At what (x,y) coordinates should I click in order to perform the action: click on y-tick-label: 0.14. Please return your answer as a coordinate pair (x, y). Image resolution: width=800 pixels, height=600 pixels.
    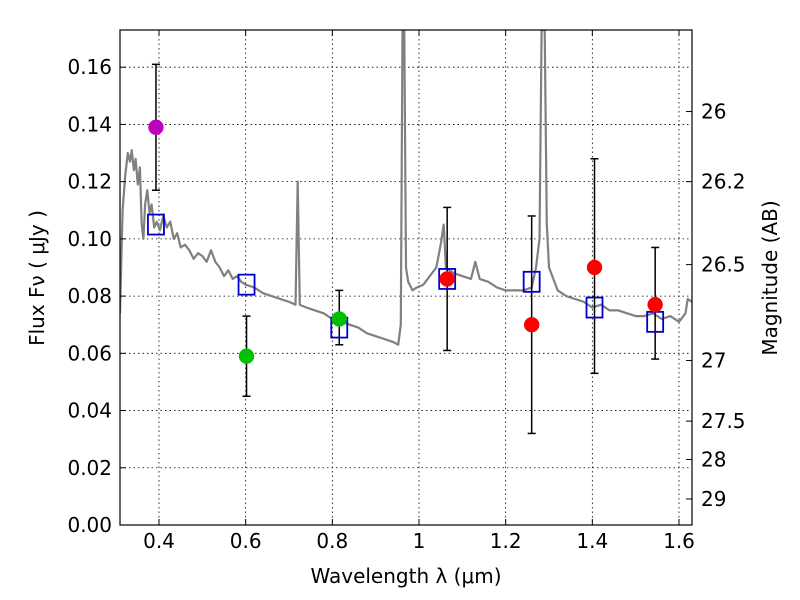
    Looking at the image, I should click on (89, 124).